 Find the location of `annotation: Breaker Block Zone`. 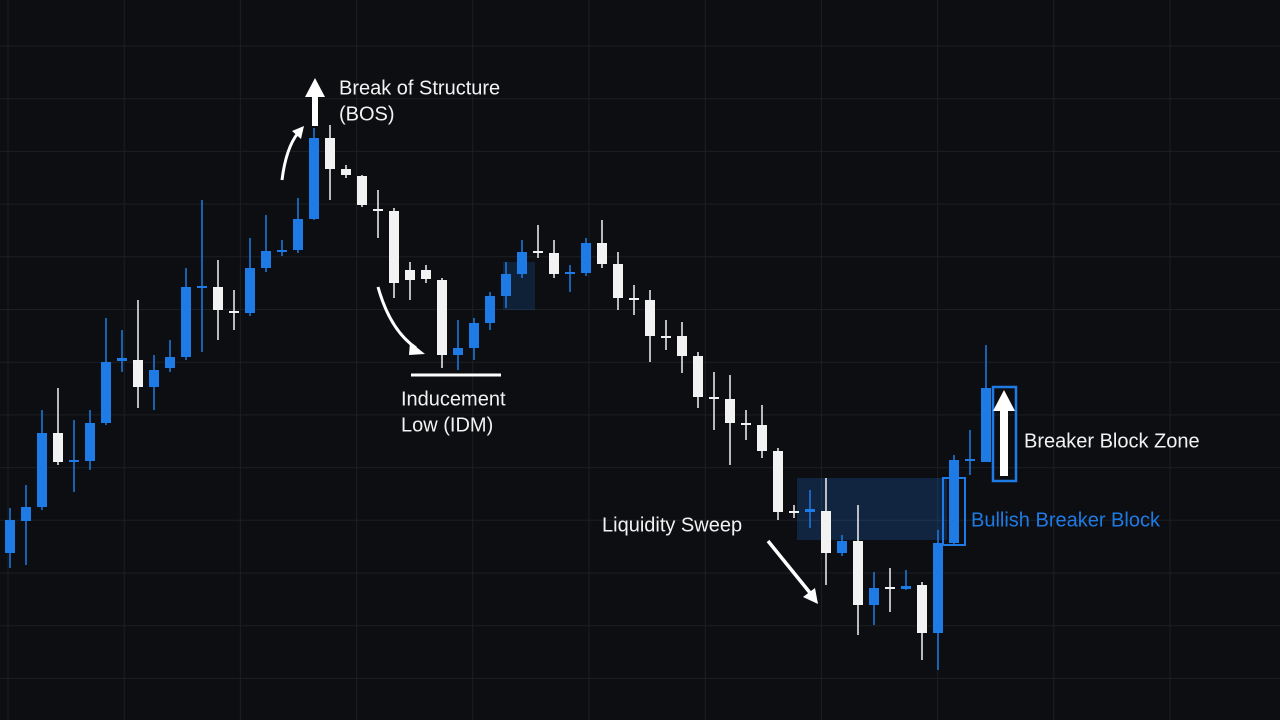

annotation: Breaker Block Zone is located at coordinates (1112, 441).